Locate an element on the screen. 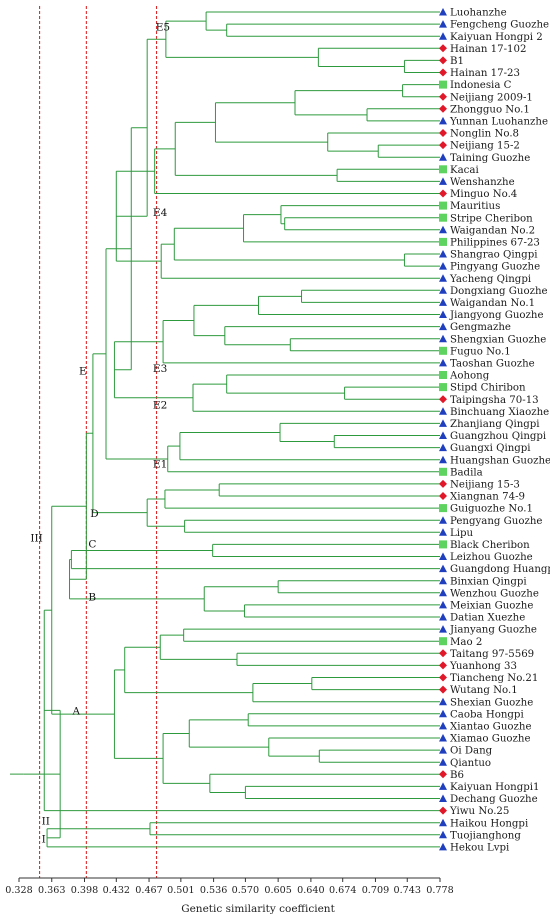  leaf-label: Waigandan No.2 is located at coordinates (492, 230).